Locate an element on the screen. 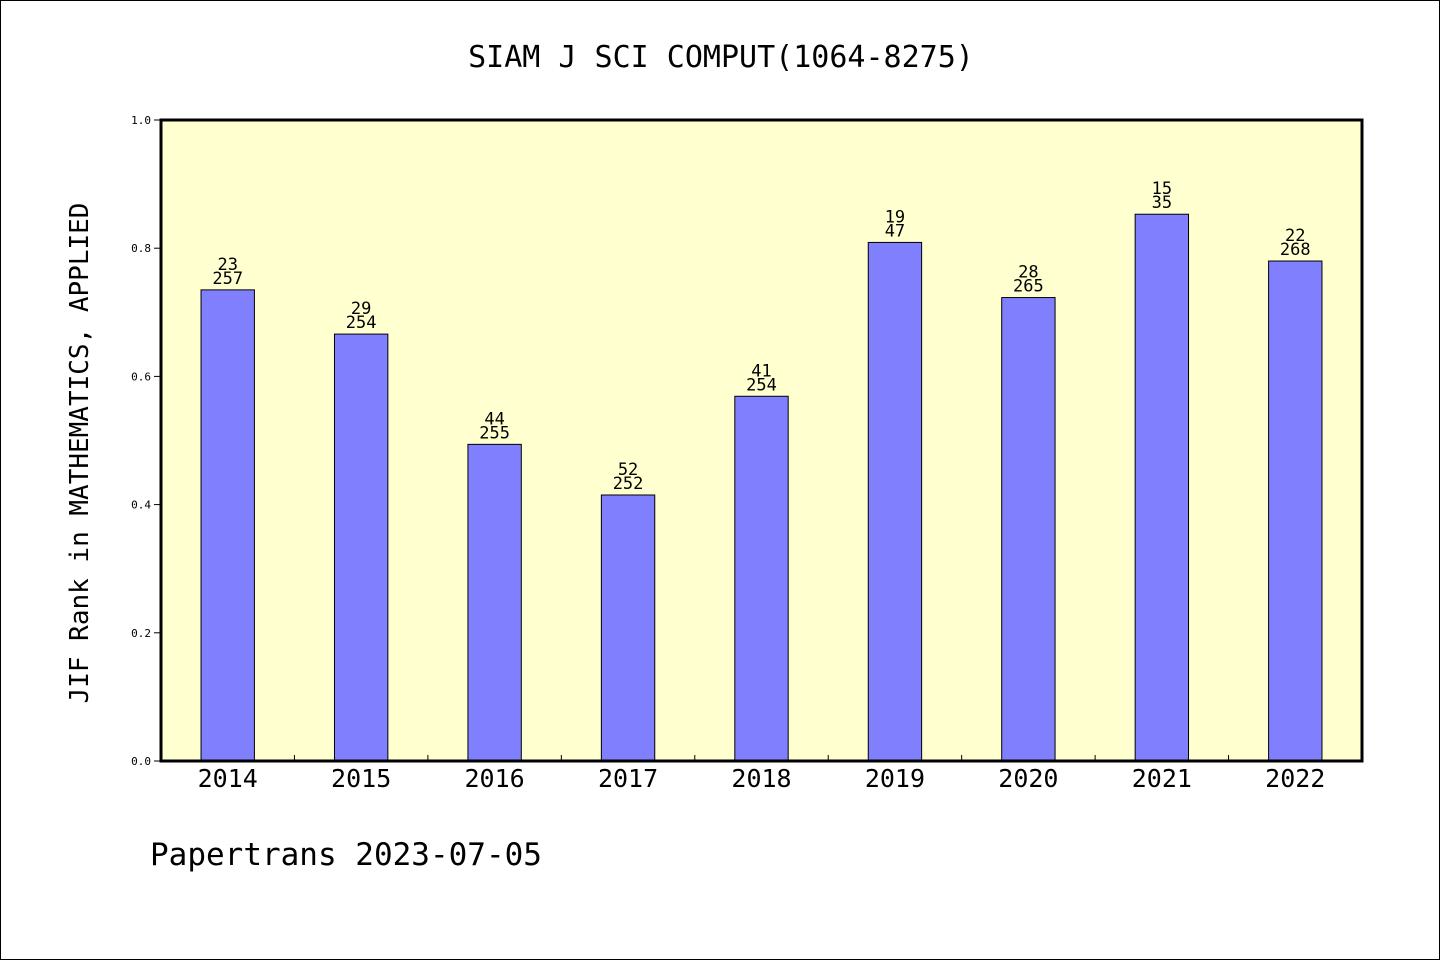 The height and width of the screenshot is (960, 1440). x-tick-label-2014: 2014 is located at coordinates (228, 778).